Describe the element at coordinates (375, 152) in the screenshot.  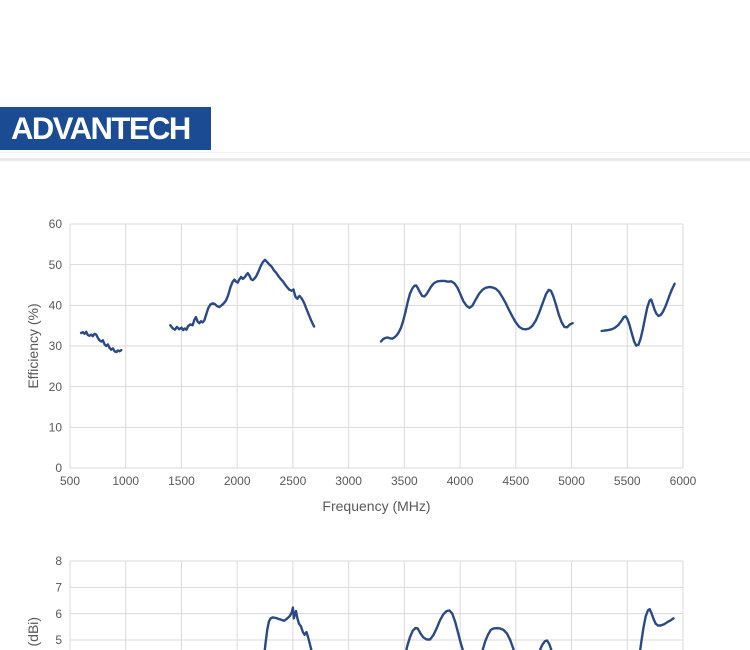
I see `header-divider-thin` at that location.